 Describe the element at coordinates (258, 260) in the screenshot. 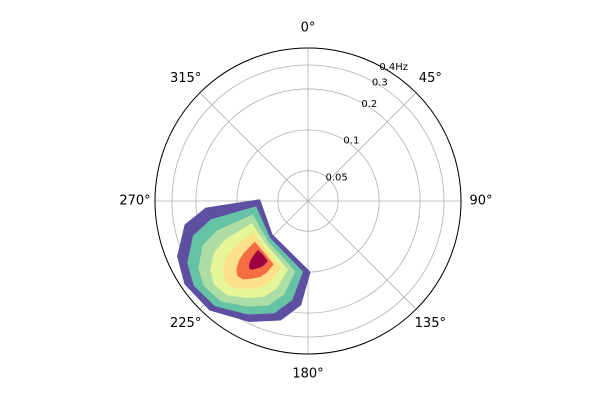

I see `contour-level` at that location.